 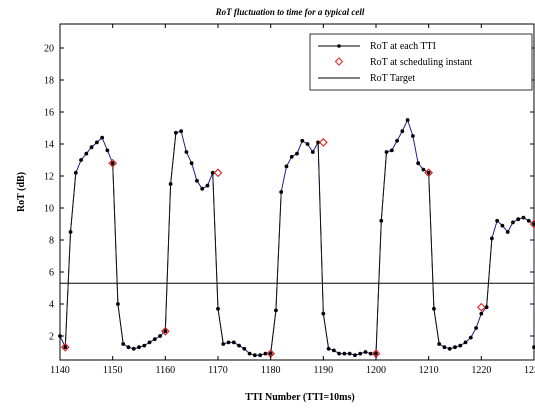 I want to click on y-tick-label: 4, so click(x=51, y=305).